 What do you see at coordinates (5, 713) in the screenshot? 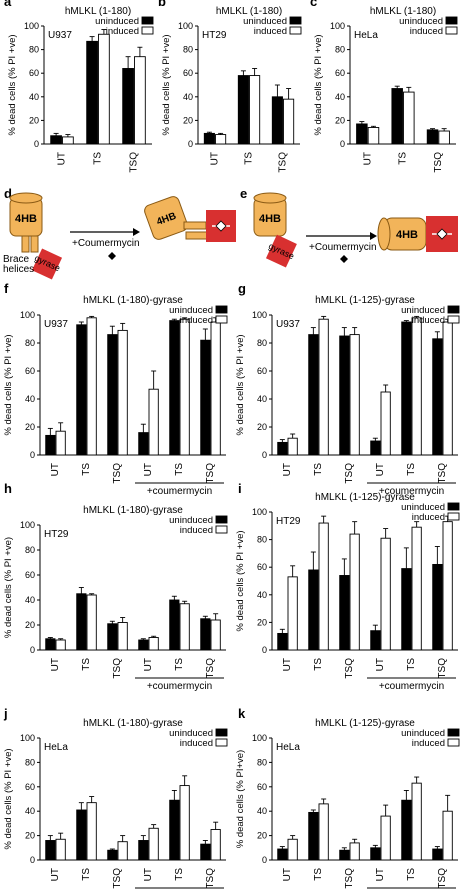
I see `panel-letter: j` at bounding box center [5, 713].